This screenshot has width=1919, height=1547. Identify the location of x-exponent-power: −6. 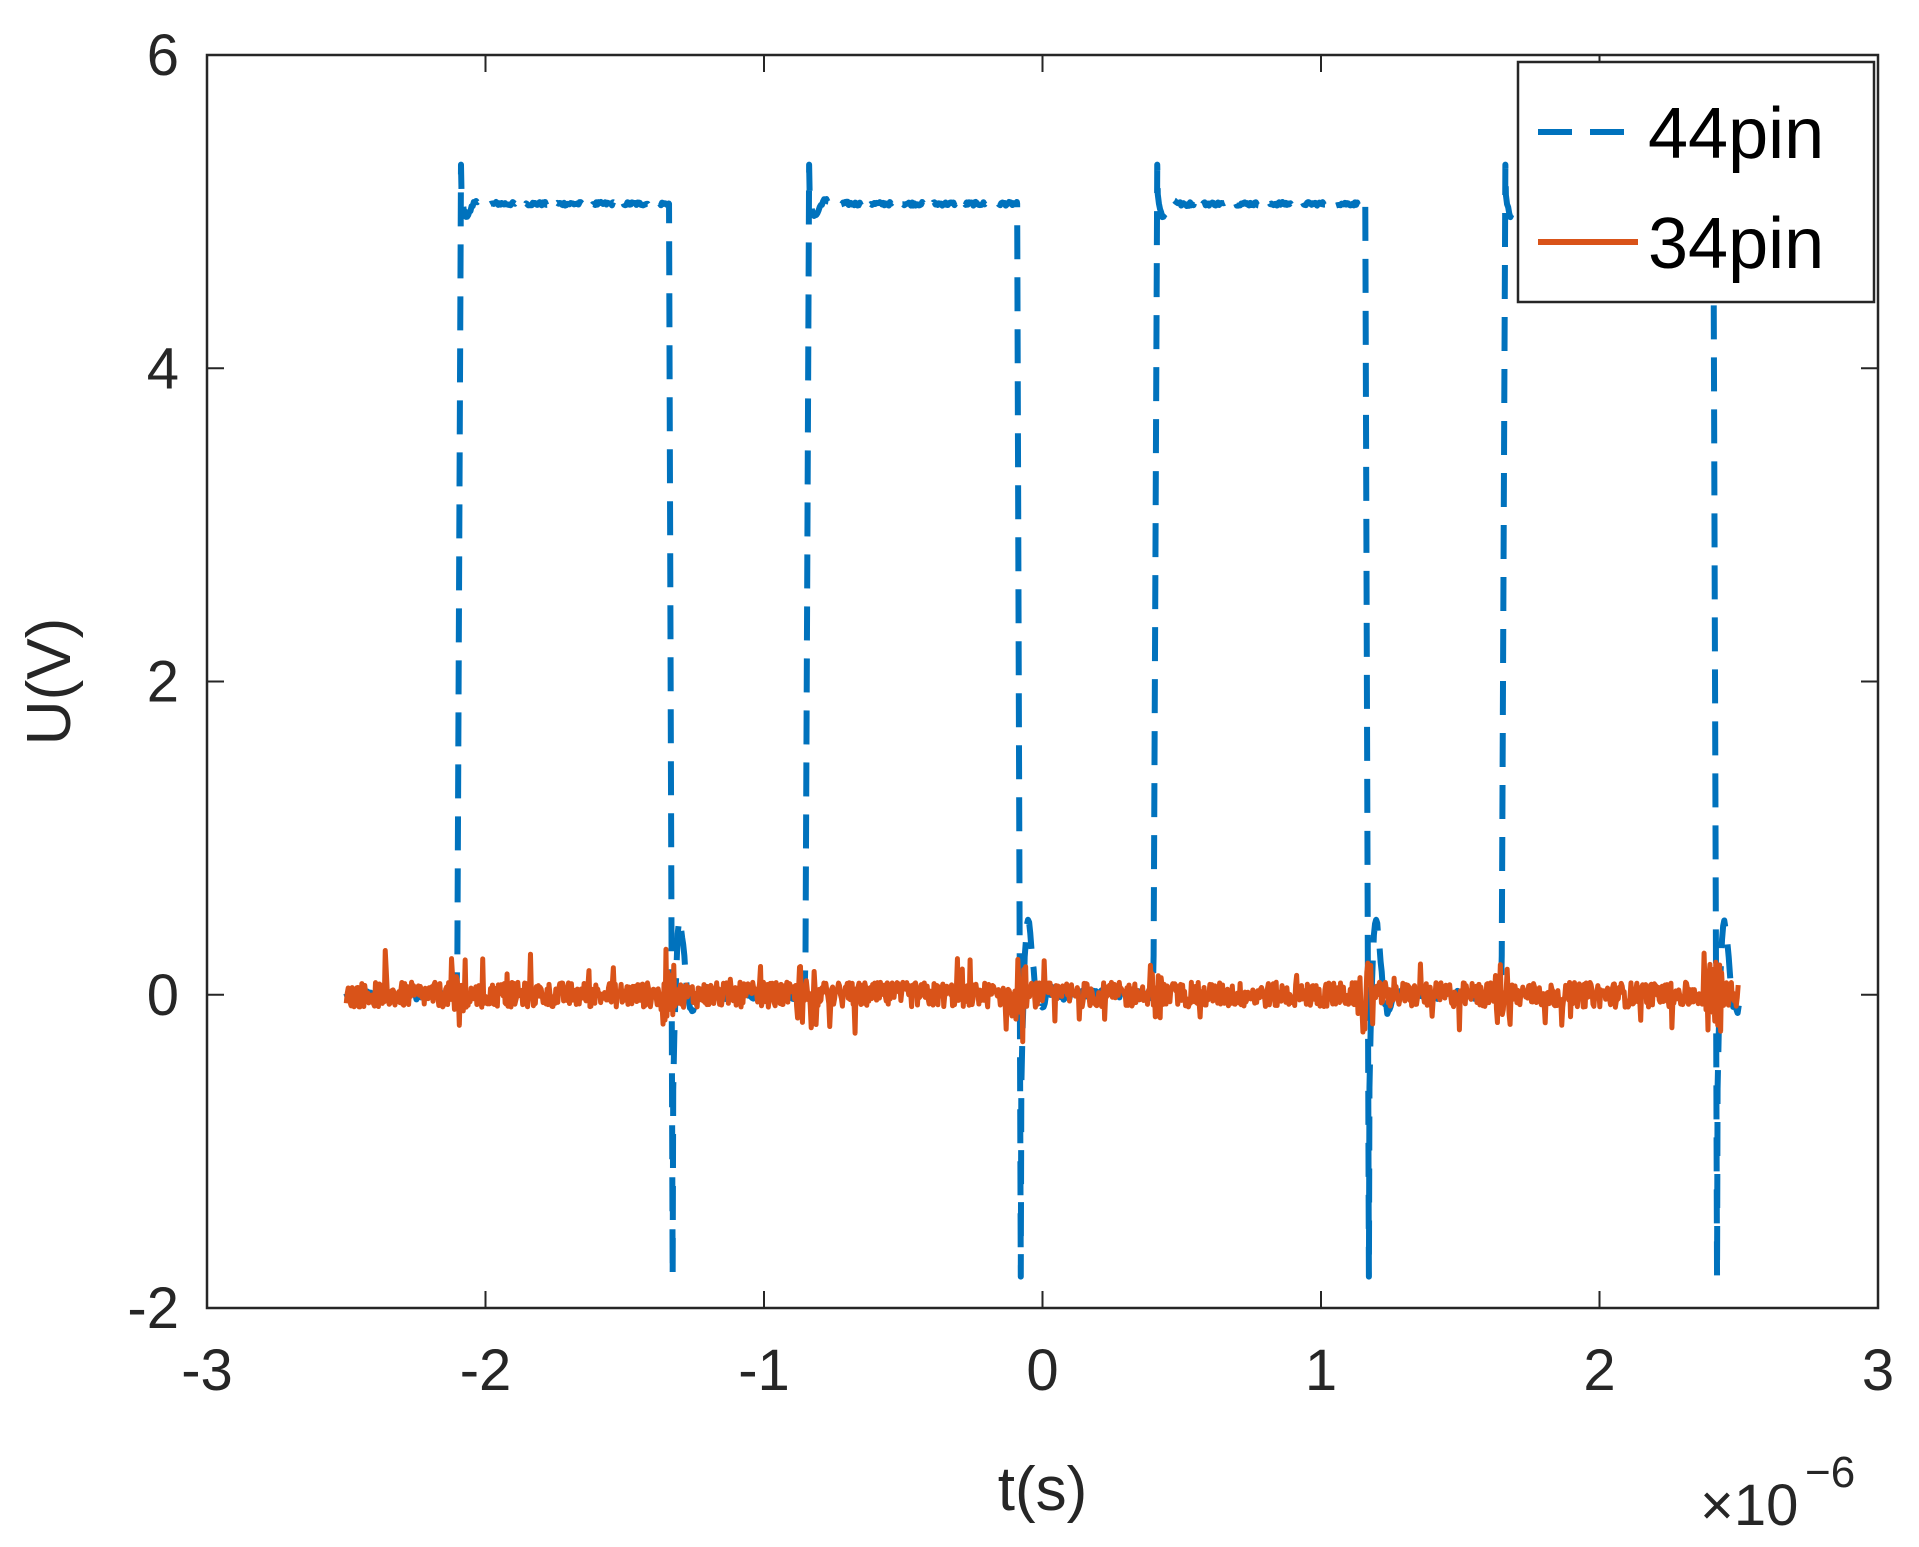
(1830, 1472).